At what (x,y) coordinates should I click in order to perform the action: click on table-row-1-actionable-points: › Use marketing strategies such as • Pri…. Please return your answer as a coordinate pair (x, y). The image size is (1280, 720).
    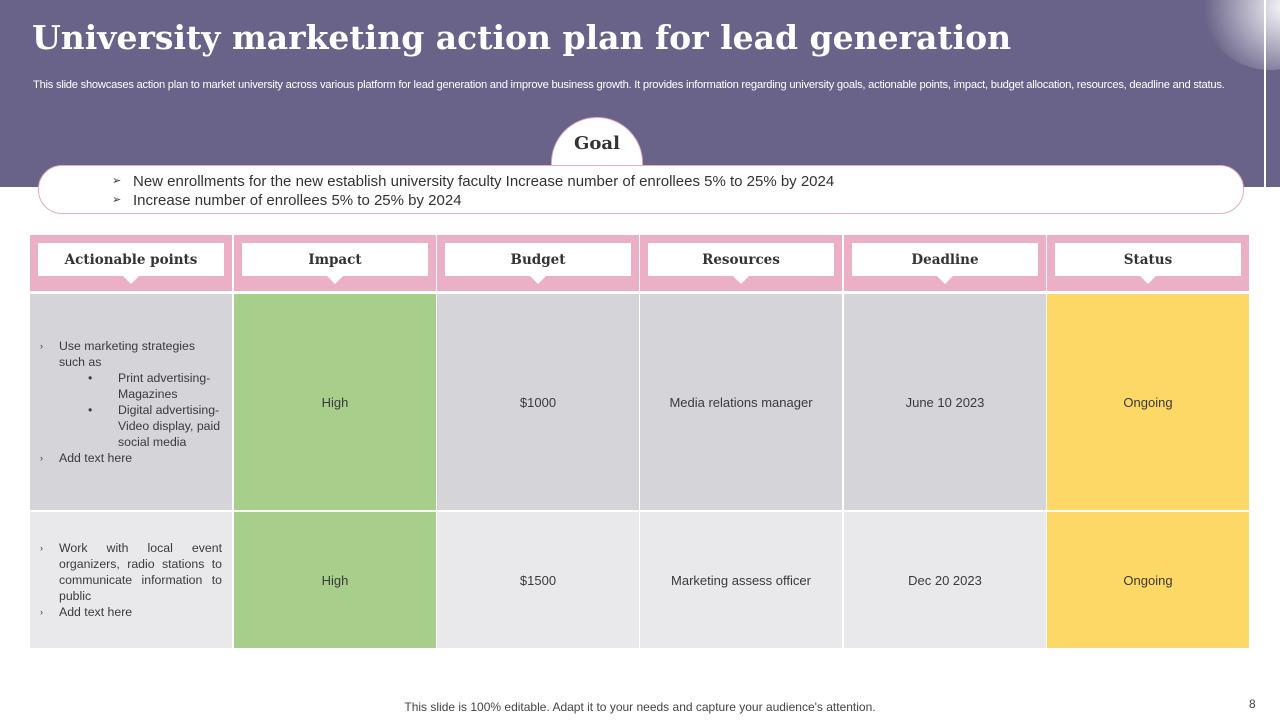
    Looking at the image, I should click on (131, 402).